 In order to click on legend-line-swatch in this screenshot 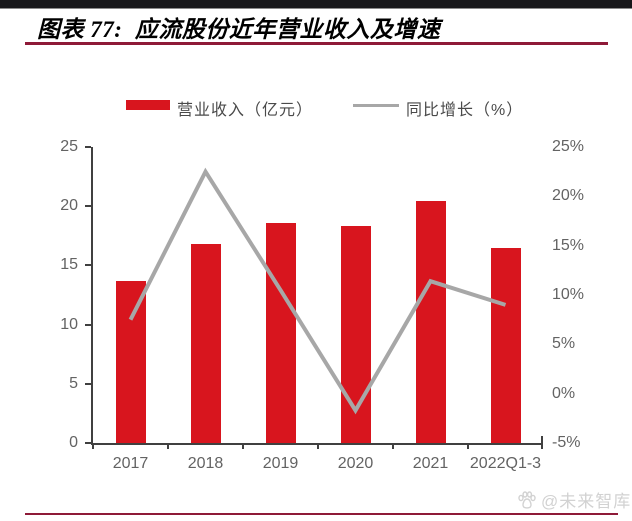, I will do `click(376, 105)`.